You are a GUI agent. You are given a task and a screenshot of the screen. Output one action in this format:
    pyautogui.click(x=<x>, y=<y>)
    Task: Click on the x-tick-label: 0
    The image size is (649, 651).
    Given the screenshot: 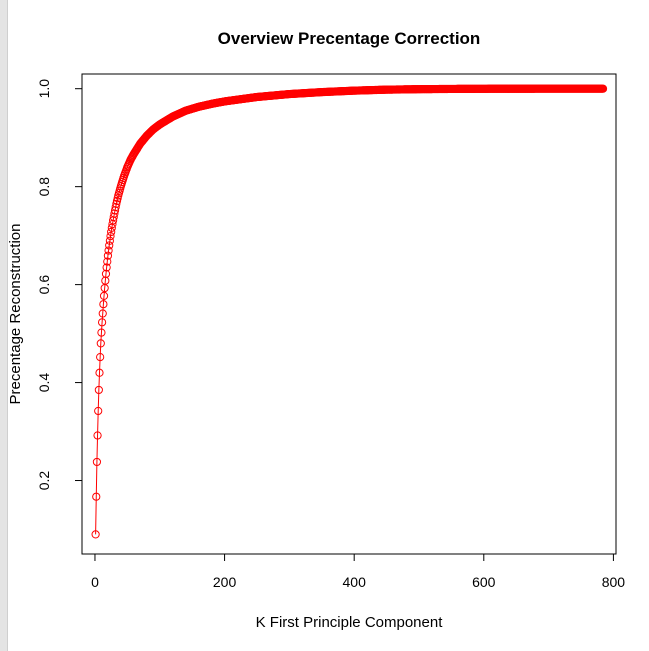 What is the action you would take?
    pyautogui.click(x=95, y=582)
    